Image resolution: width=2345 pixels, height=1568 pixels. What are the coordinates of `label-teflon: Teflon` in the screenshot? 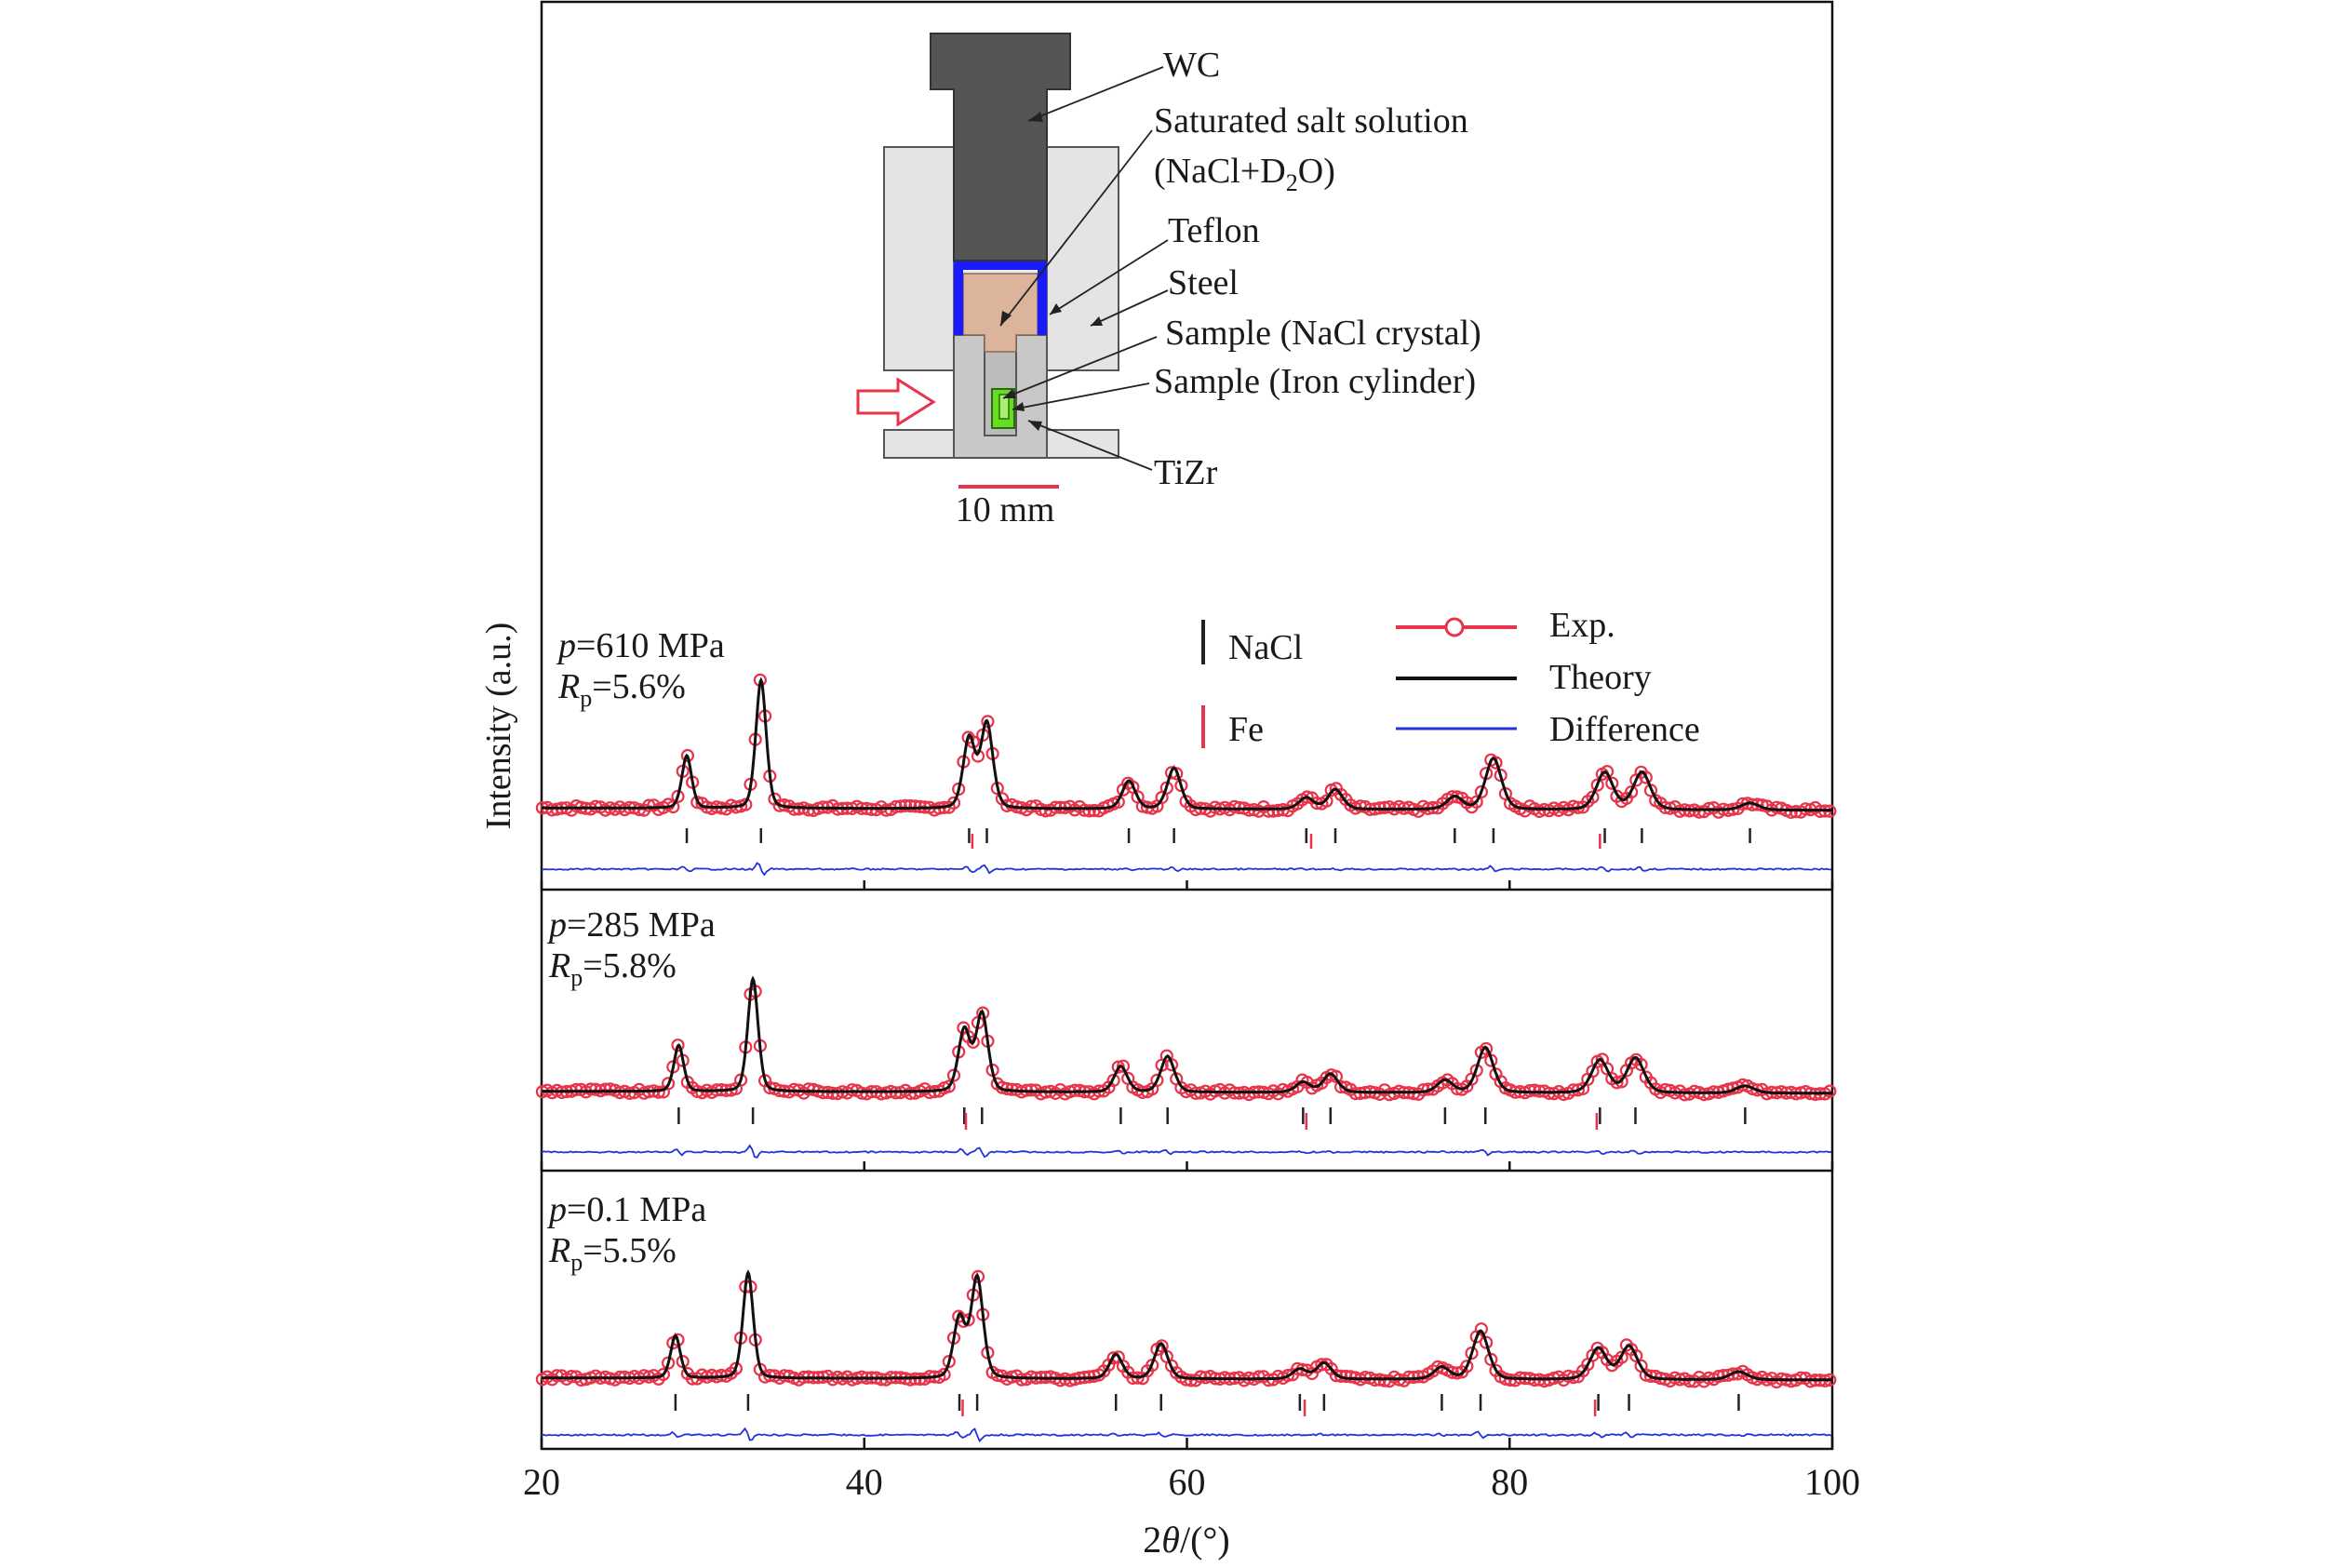 It's located at (1214, 230).